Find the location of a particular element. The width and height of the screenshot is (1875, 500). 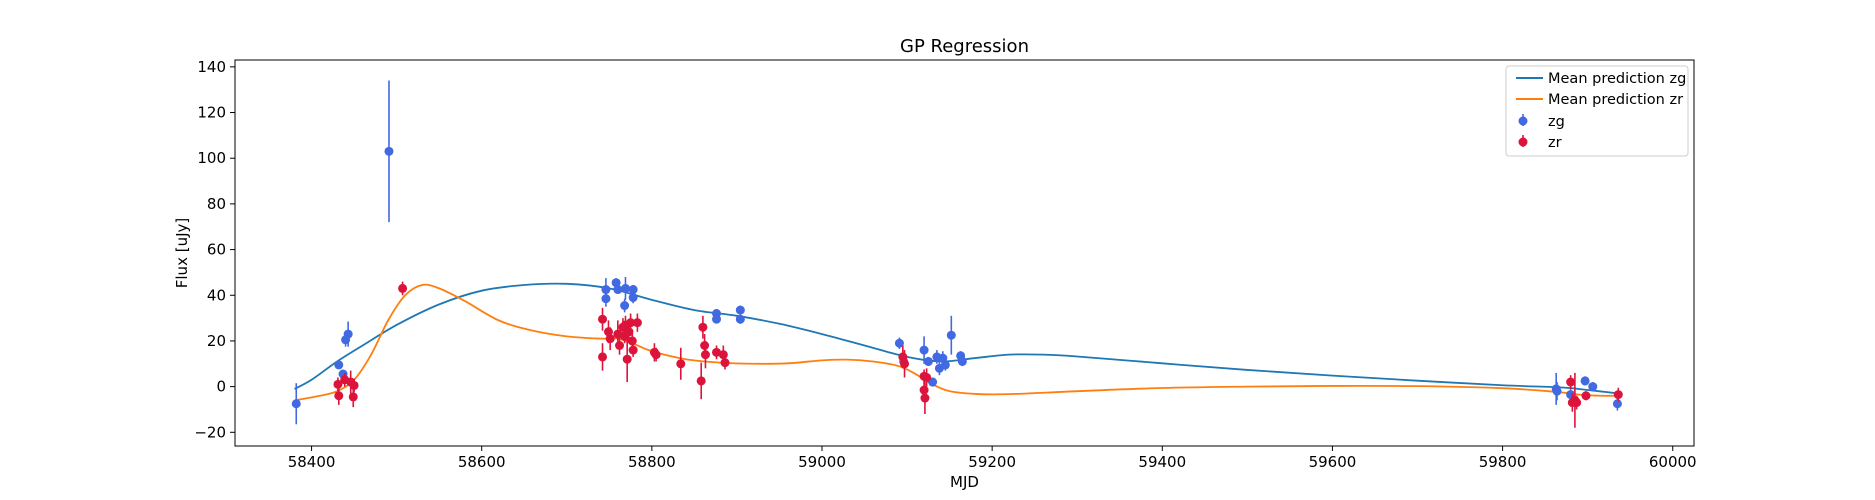

y-tick-label: 80 is located at coordinates (216, 204).